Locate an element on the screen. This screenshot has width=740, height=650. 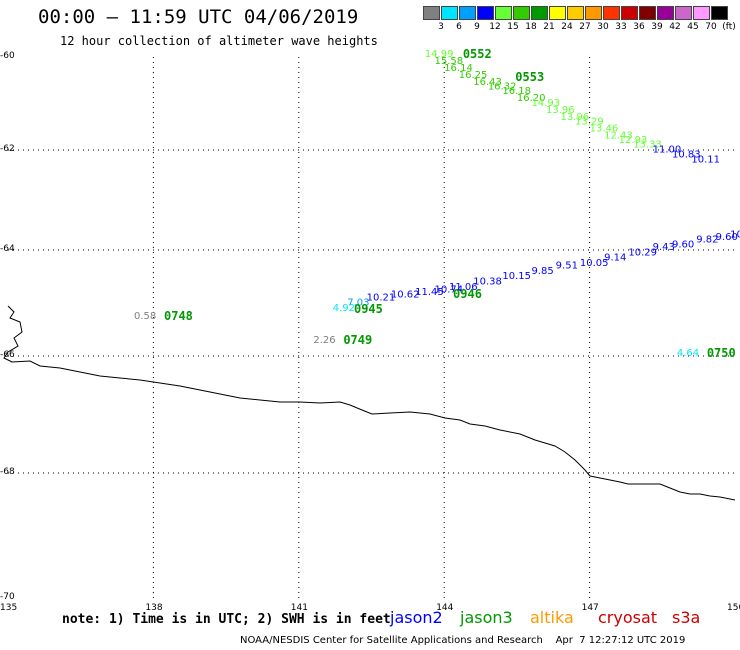
legend-label: 70 is located at coordinates (711, 27).